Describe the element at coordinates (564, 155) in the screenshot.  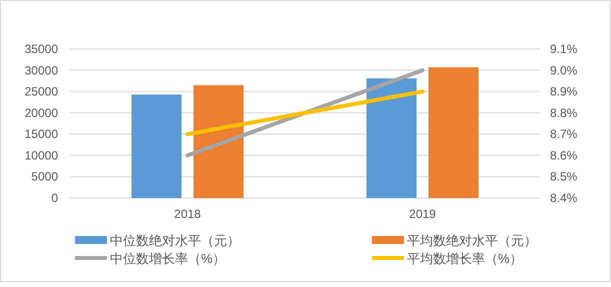
I see `y2-tick-label: 8.6%` at that location.